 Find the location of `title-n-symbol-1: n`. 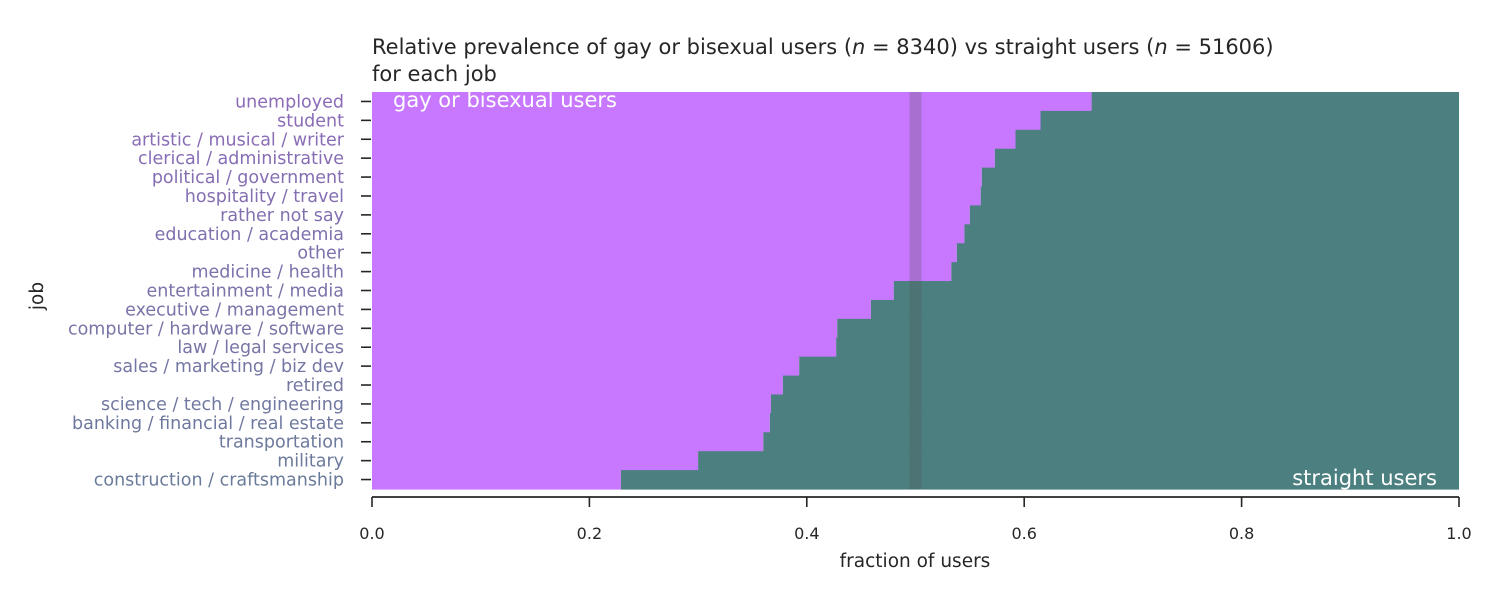

title-n-symbol-1: n is located at coordinates (858, 47).